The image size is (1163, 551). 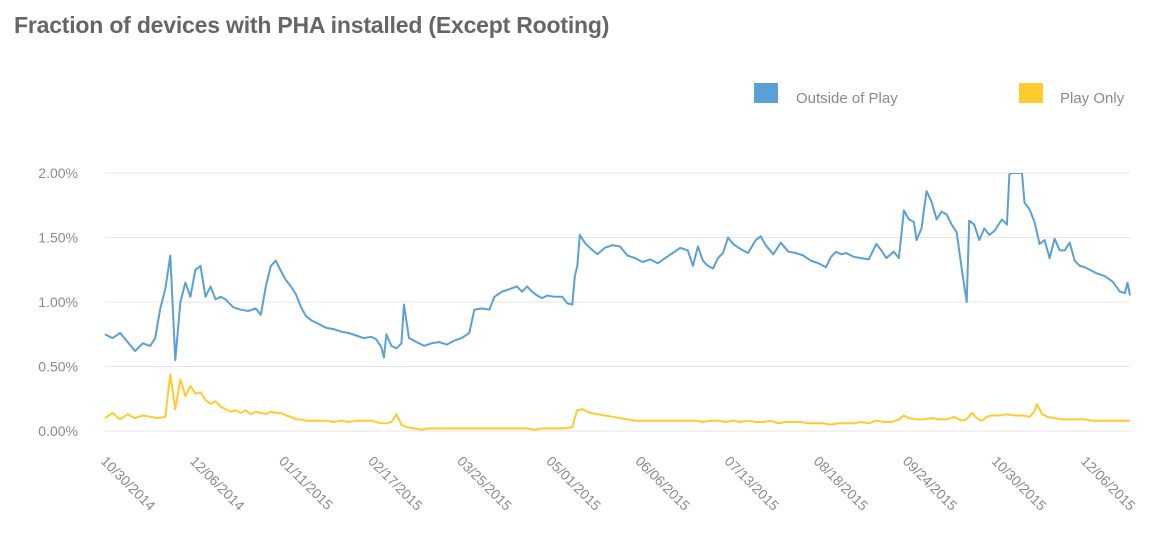 What do you see at coordinates (58, 238) in the screenshot?
I see `y-tick-label: 1.50%` at bounding box center [58, 238].